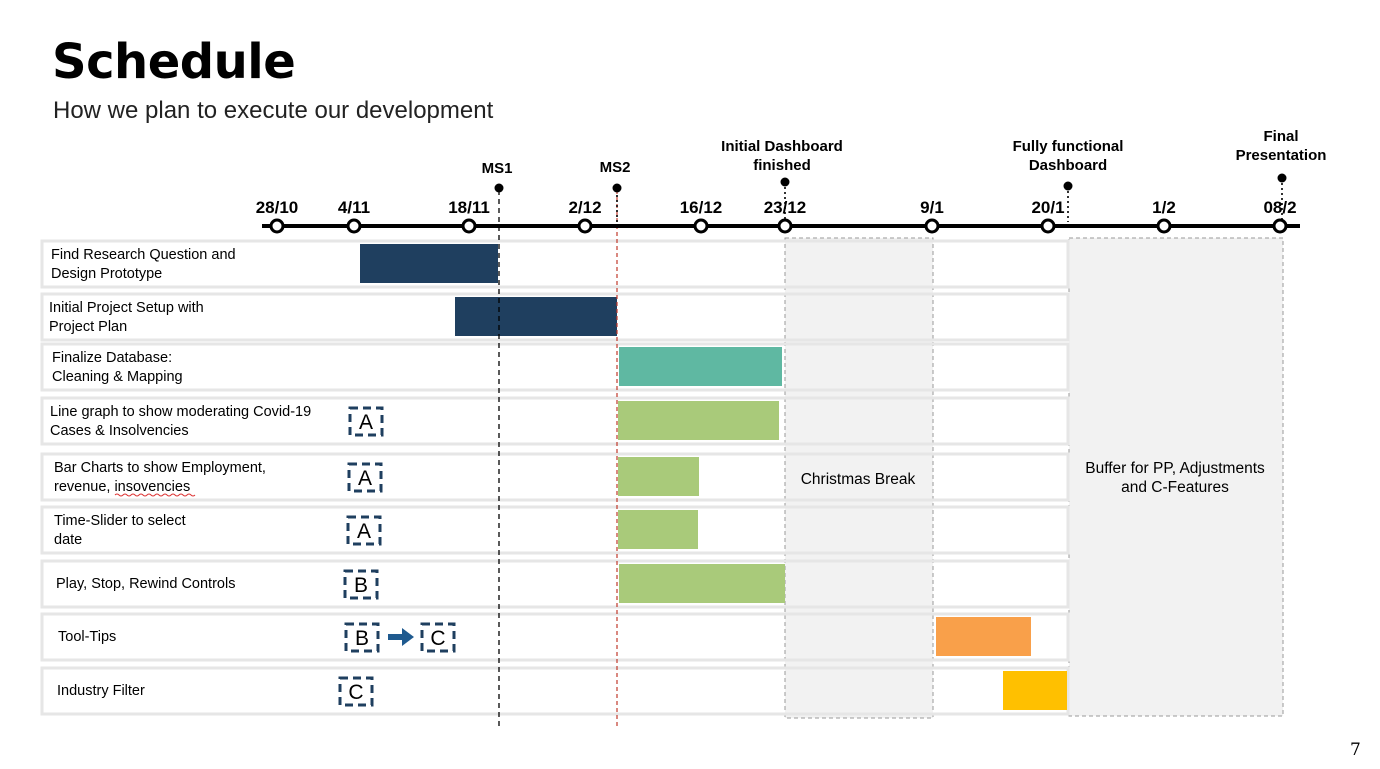 The image size is (1380, 769). I want to click on christmas-break-area, so click(859, 478).